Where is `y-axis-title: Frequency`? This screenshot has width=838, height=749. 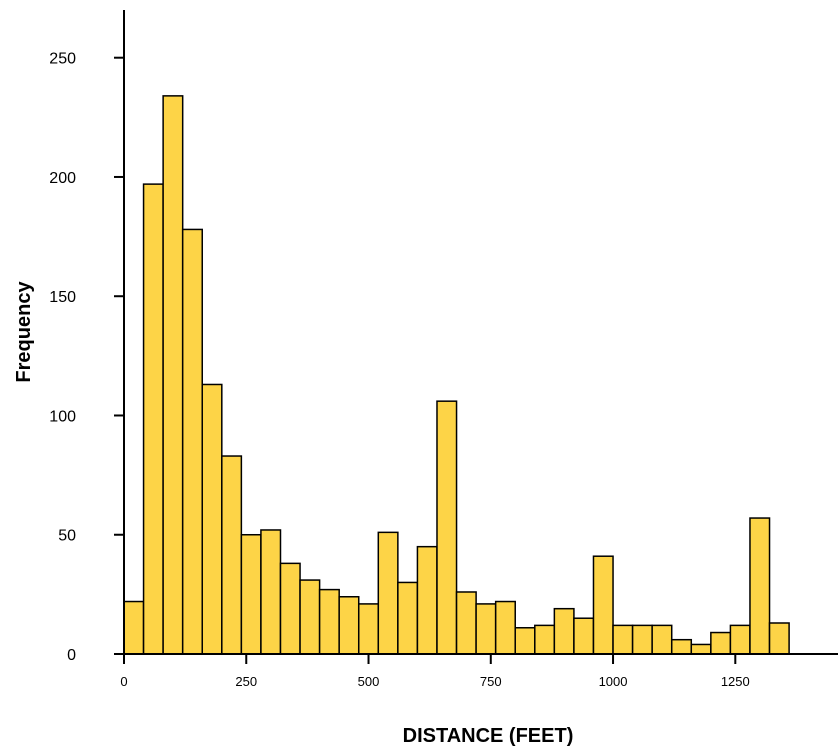
y-axis-title: Frequency is located at coordinates (24, 332).